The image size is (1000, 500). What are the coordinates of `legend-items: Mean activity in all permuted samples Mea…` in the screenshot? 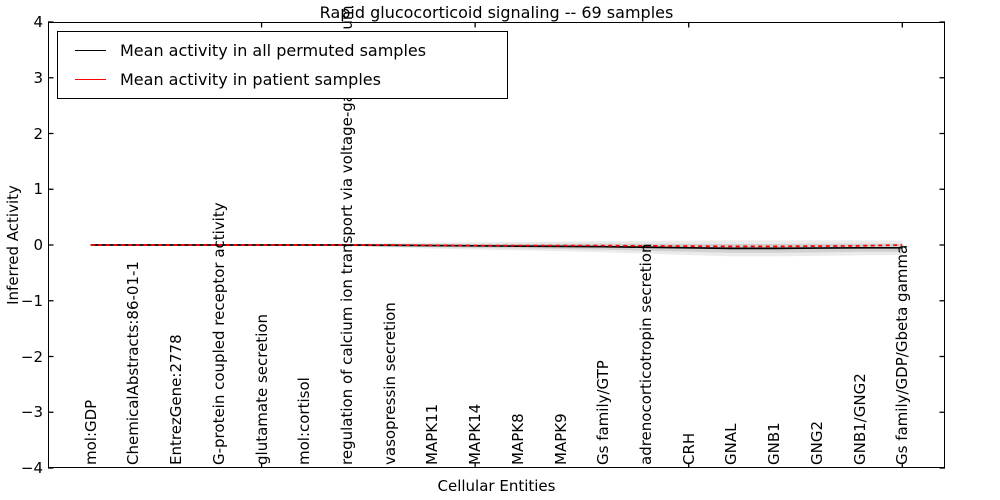 It's located at (282, 65).